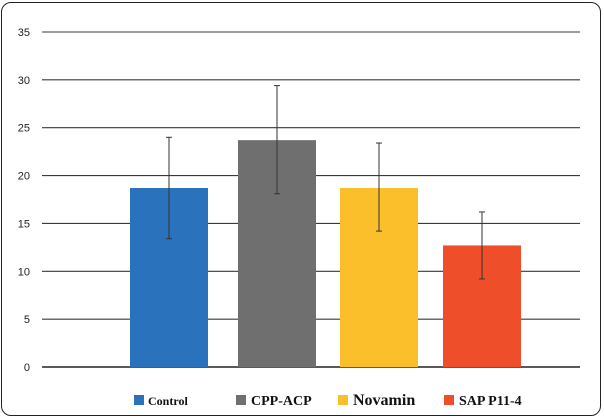 The height and width of the screenshot is (418, 604). I want to click on y-tick-label: 15, so click(24, 224).